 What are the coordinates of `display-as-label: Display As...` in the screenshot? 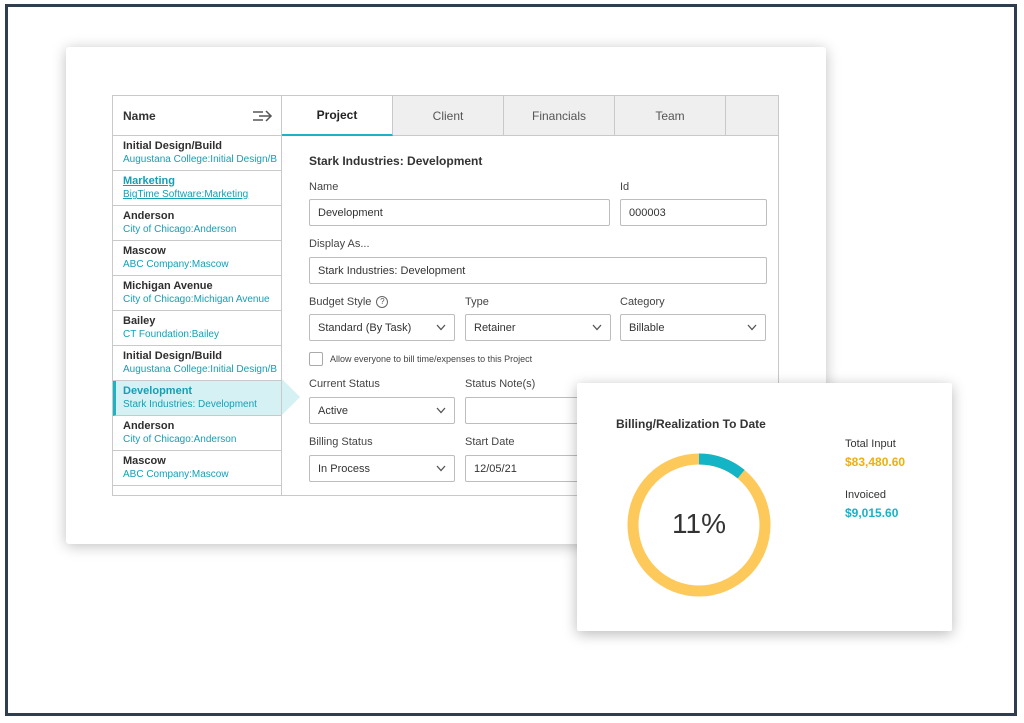 It's located at (339, 244).